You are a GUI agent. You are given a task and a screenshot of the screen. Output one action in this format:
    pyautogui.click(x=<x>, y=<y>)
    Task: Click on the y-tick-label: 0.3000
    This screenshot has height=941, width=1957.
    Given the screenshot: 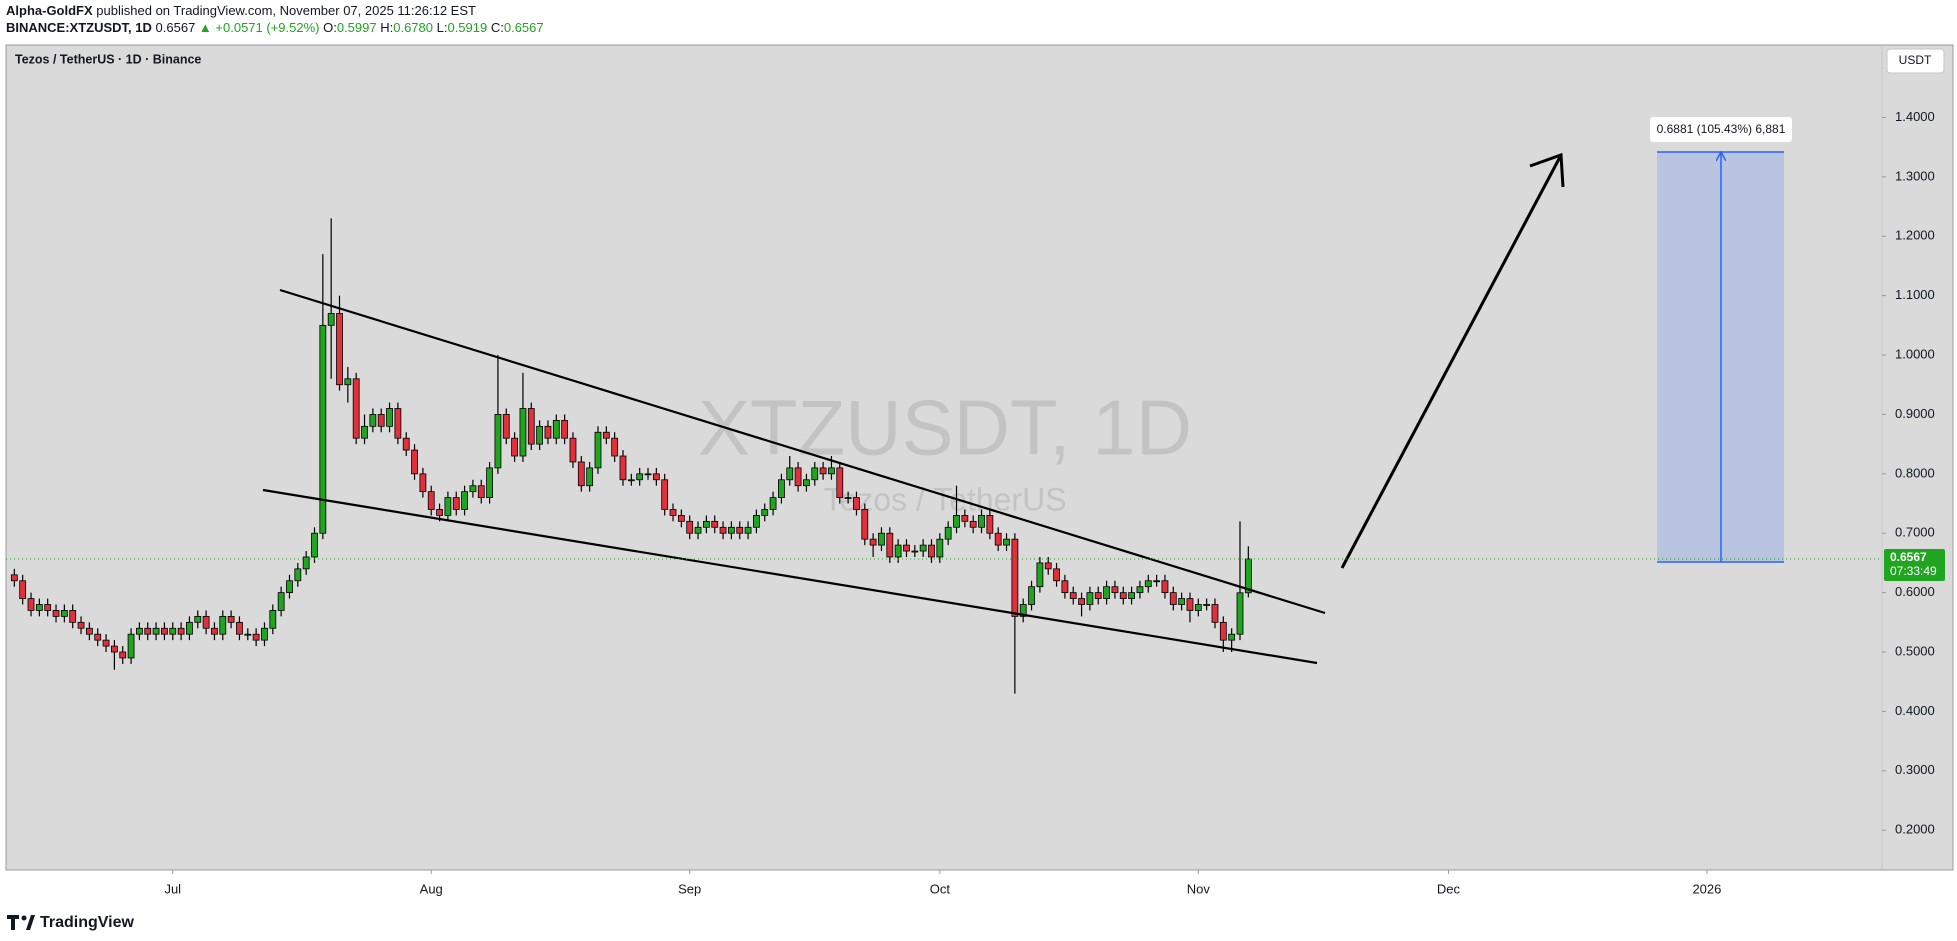 What is the action you would take?
    pyautogui.click(x=1915, y=769)
    